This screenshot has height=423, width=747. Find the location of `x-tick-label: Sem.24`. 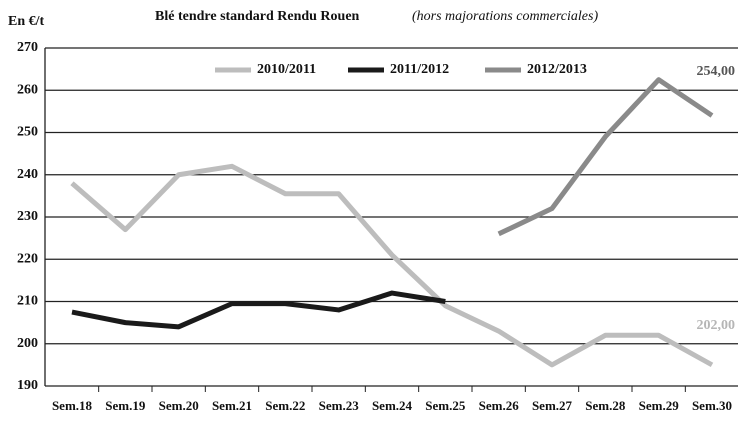

x-tick-label: Sem.24 is located at coordinates (392, 405).